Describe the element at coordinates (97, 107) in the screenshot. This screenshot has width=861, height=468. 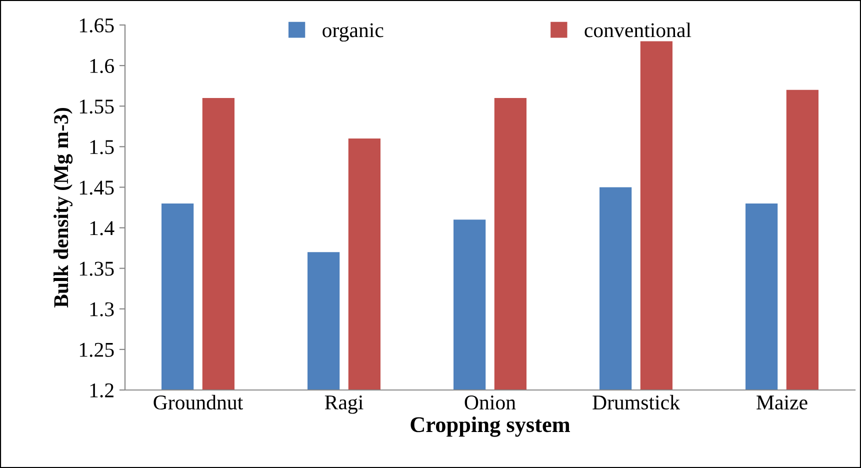
I see `y-tick-label: 1.55` at that location.